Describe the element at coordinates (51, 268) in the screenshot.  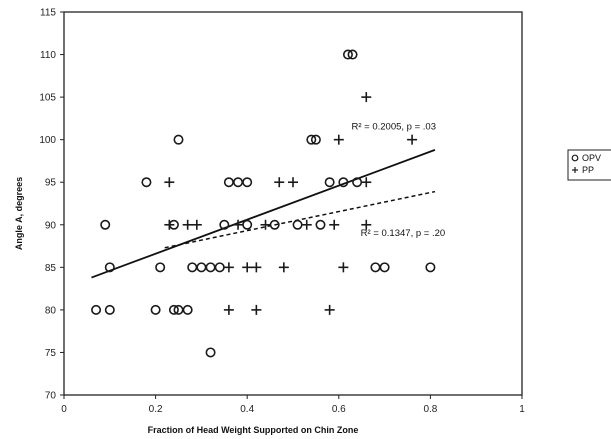
I see `y-tick-label: 85` at that location.